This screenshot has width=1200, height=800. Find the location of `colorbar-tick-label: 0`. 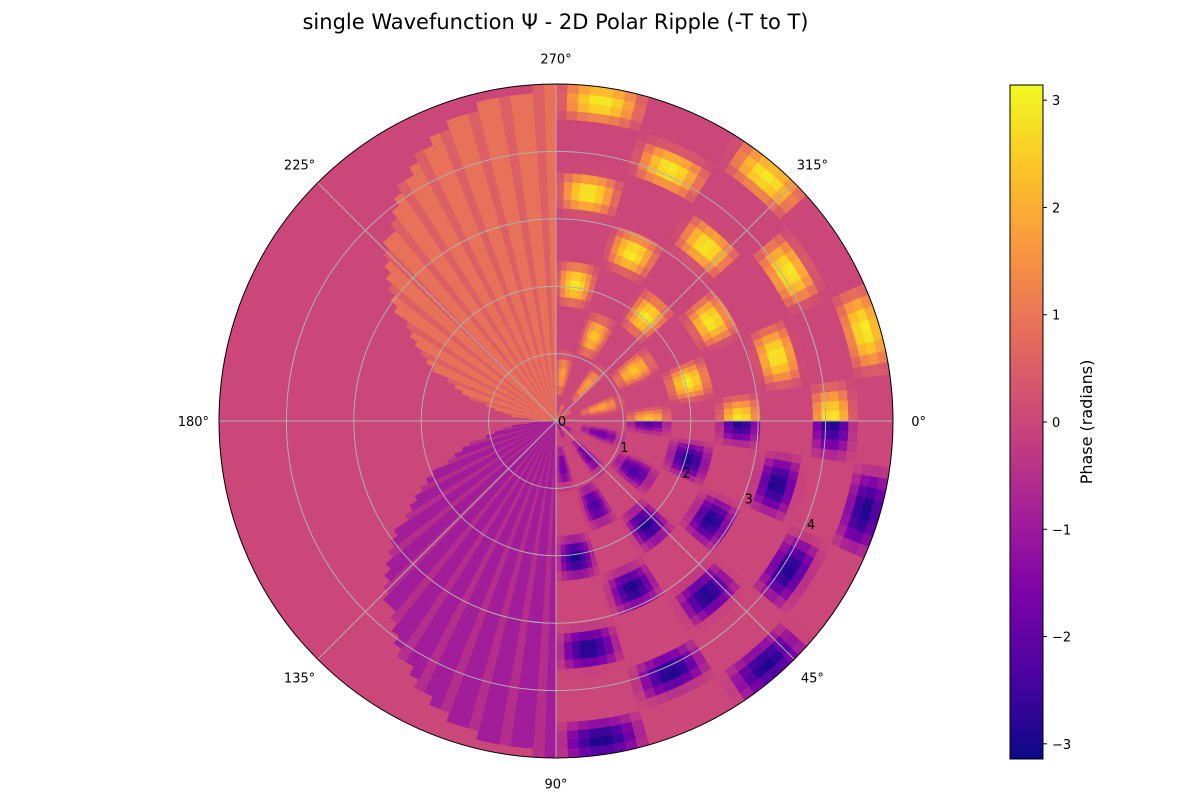

colorbar-tick-label: 0 is located at coordinates (1056, 423).